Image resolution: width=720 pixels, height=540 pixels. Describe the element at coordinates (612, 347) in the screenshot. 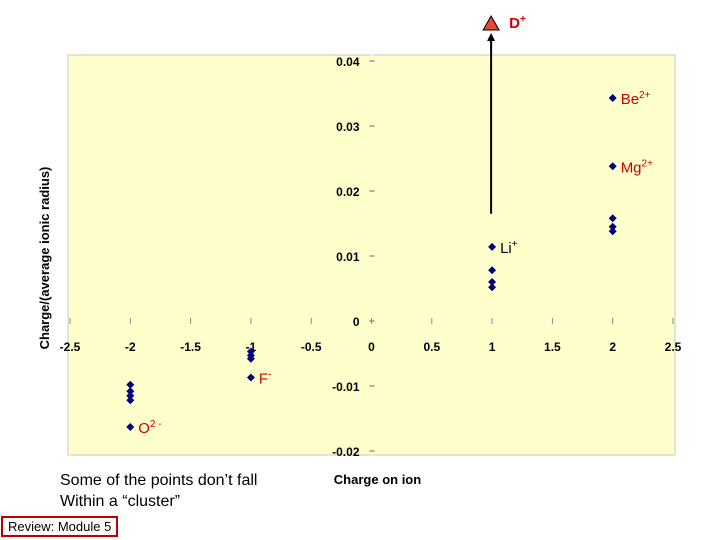

I see `x-tick-label-9: 2` at that location.